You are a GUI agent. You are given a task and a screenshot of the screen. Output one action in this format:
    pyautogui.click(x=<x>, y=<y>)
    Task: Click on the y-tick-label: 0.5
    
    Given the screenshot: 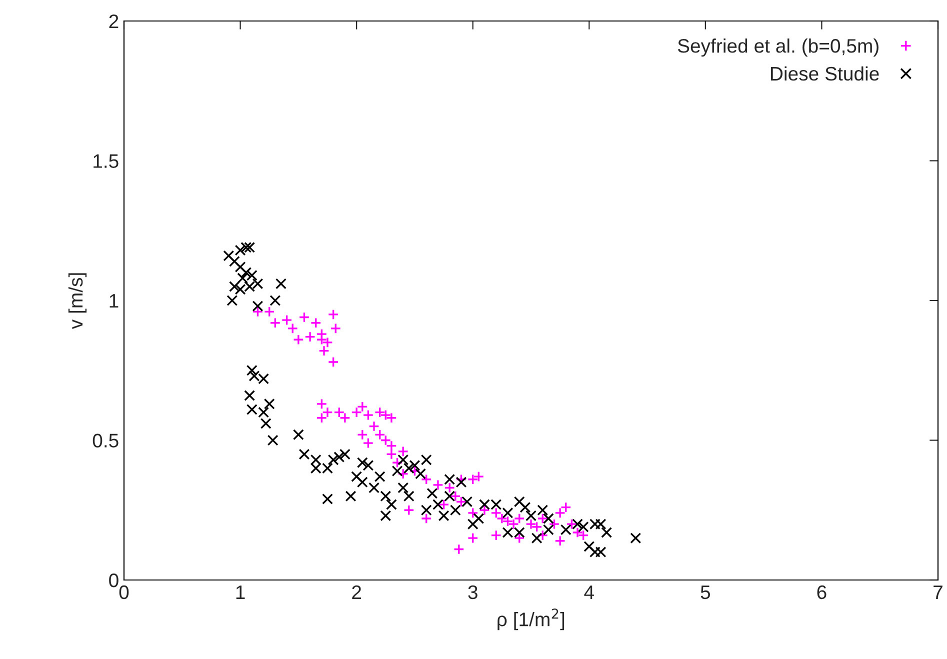 What is the action you would take?
    pyautogui.click(x=105, y=441)
    